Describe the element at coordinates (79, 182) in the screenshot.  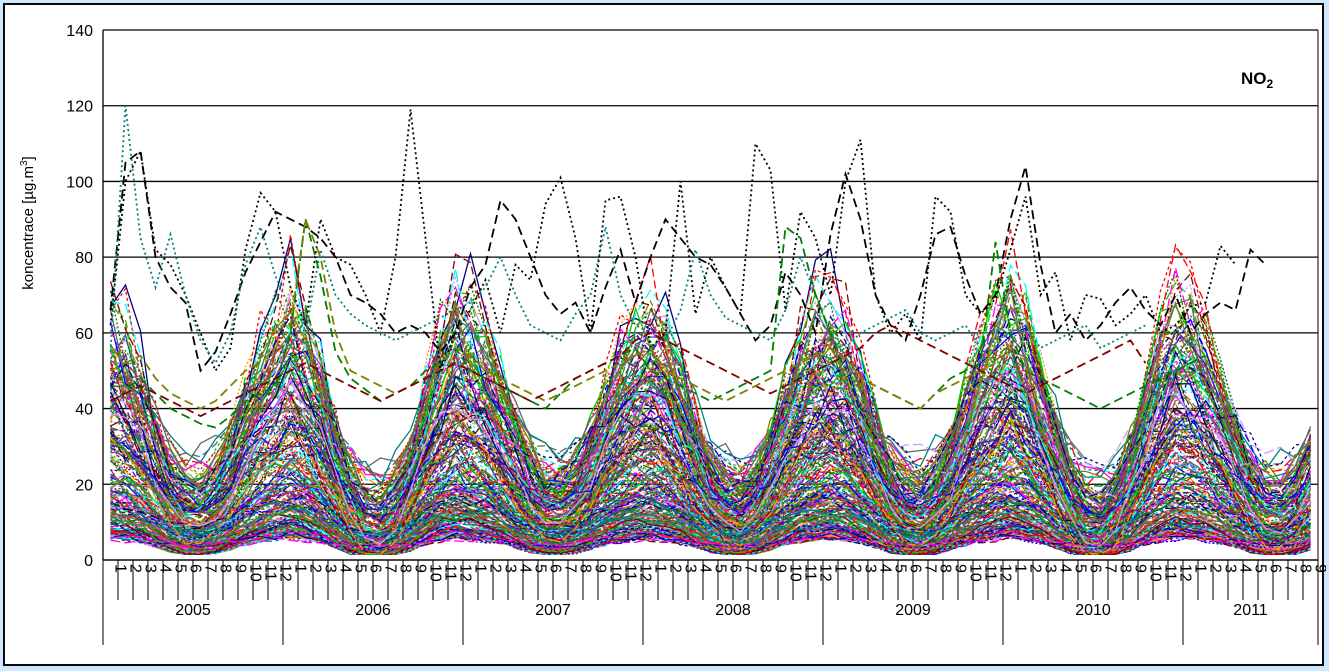
I see `y-tick-label: 100` at that location.